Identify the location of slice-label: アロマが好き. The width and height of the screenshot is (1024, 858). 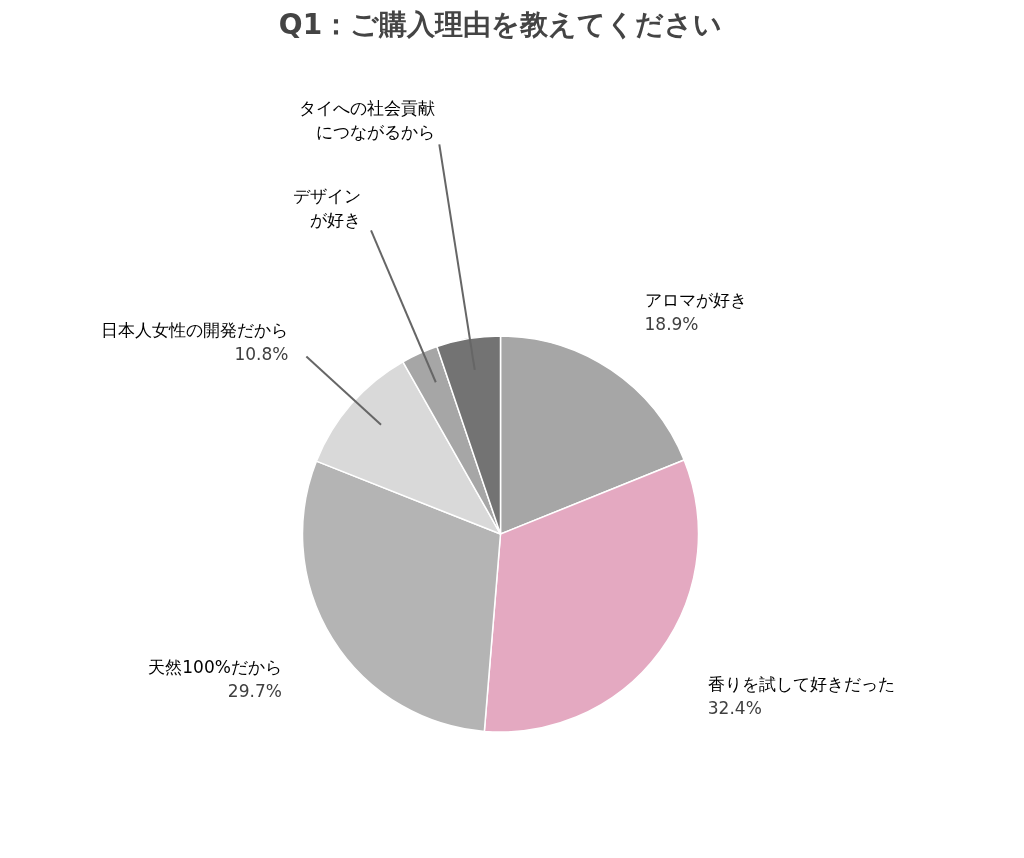
(695, 300).